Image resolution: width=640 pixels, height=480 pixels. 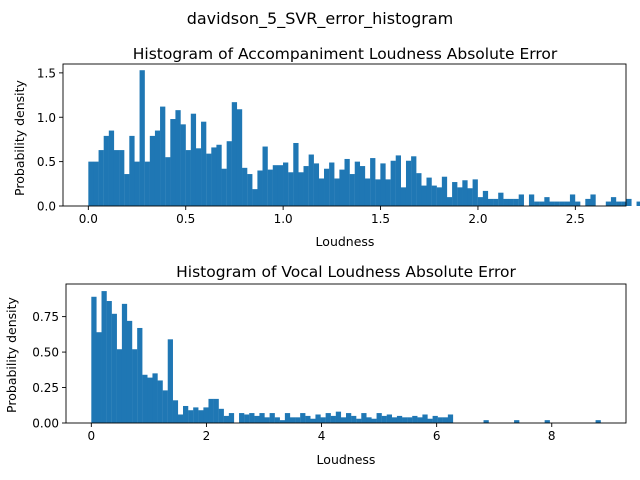 I want to click on vocal-histogram-xtick-label: 2, so click(x=207, y=436).